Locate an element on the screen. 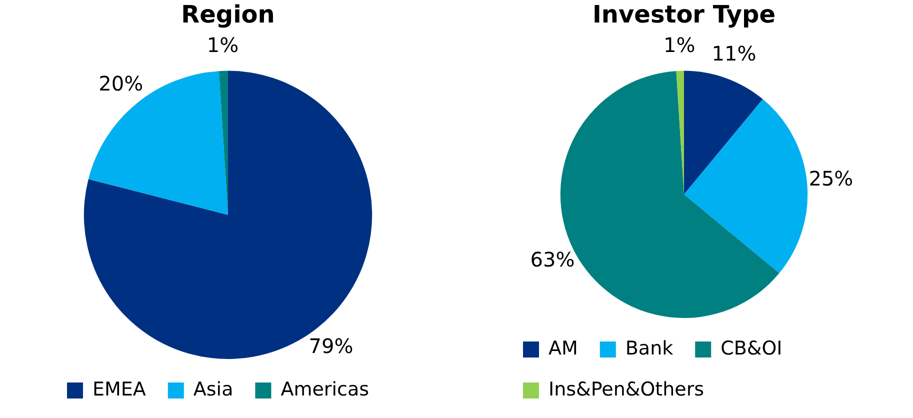 This screenshot has width=913, height=418. data-label: 11% is located at coordinates (734, 54).